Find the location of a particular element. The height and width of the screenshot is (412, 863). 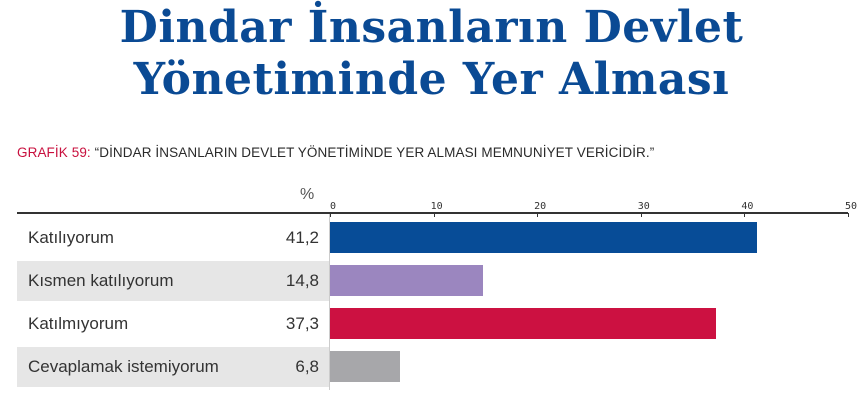

category-label: Katılıyorum is located at coordinates (71, 237).